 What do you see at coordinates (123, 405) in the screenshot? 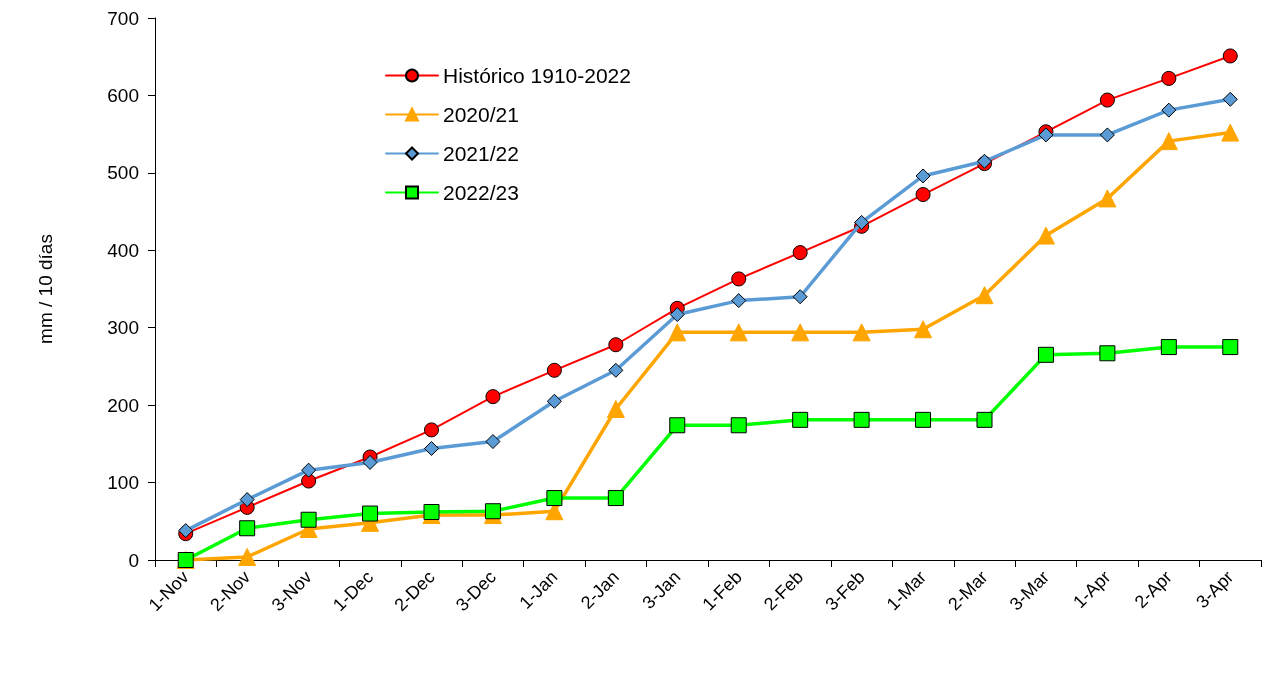
I see `y-tick-label: 200` at bounding box center [123, 405].